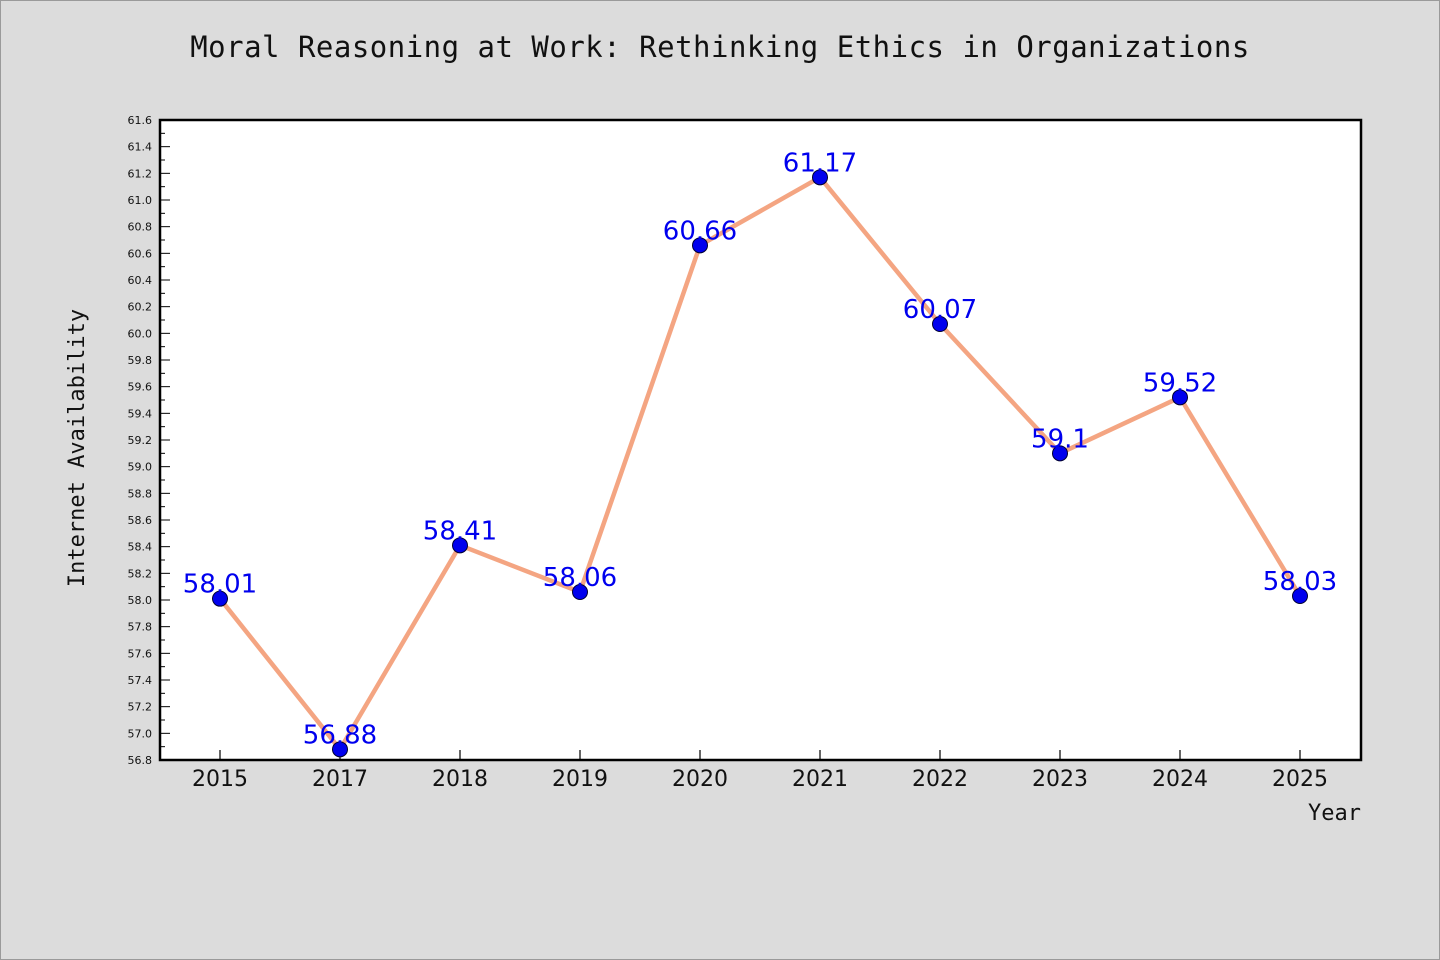 The height and width of the screenshot is (960, 1440). Describe the element at coordinates (140, 200) in the screenshot. I see `y-tick-label: 61.0` at that location.